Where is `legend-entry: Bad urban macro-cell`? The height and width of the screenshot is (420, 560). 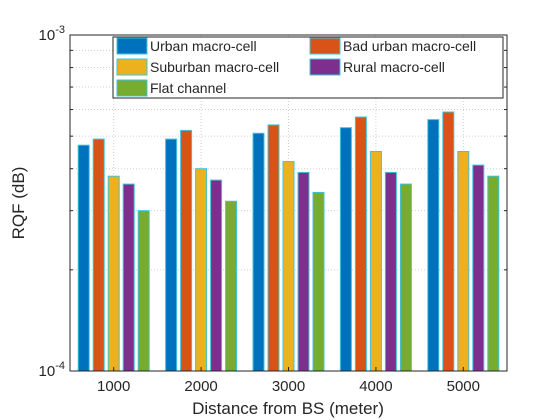 legend-entry: Bad urban macro-cell is located at coordinates (409, 46).